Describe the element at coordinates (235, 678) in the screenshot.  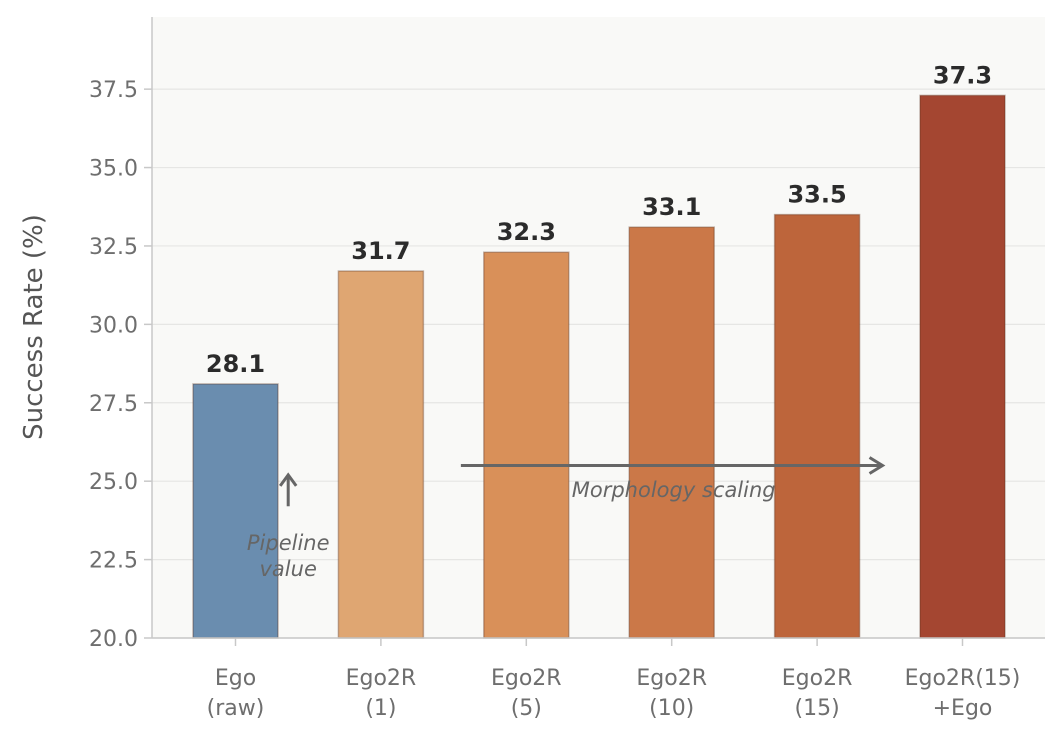
I see `x-tick-label: Ego` at that location.